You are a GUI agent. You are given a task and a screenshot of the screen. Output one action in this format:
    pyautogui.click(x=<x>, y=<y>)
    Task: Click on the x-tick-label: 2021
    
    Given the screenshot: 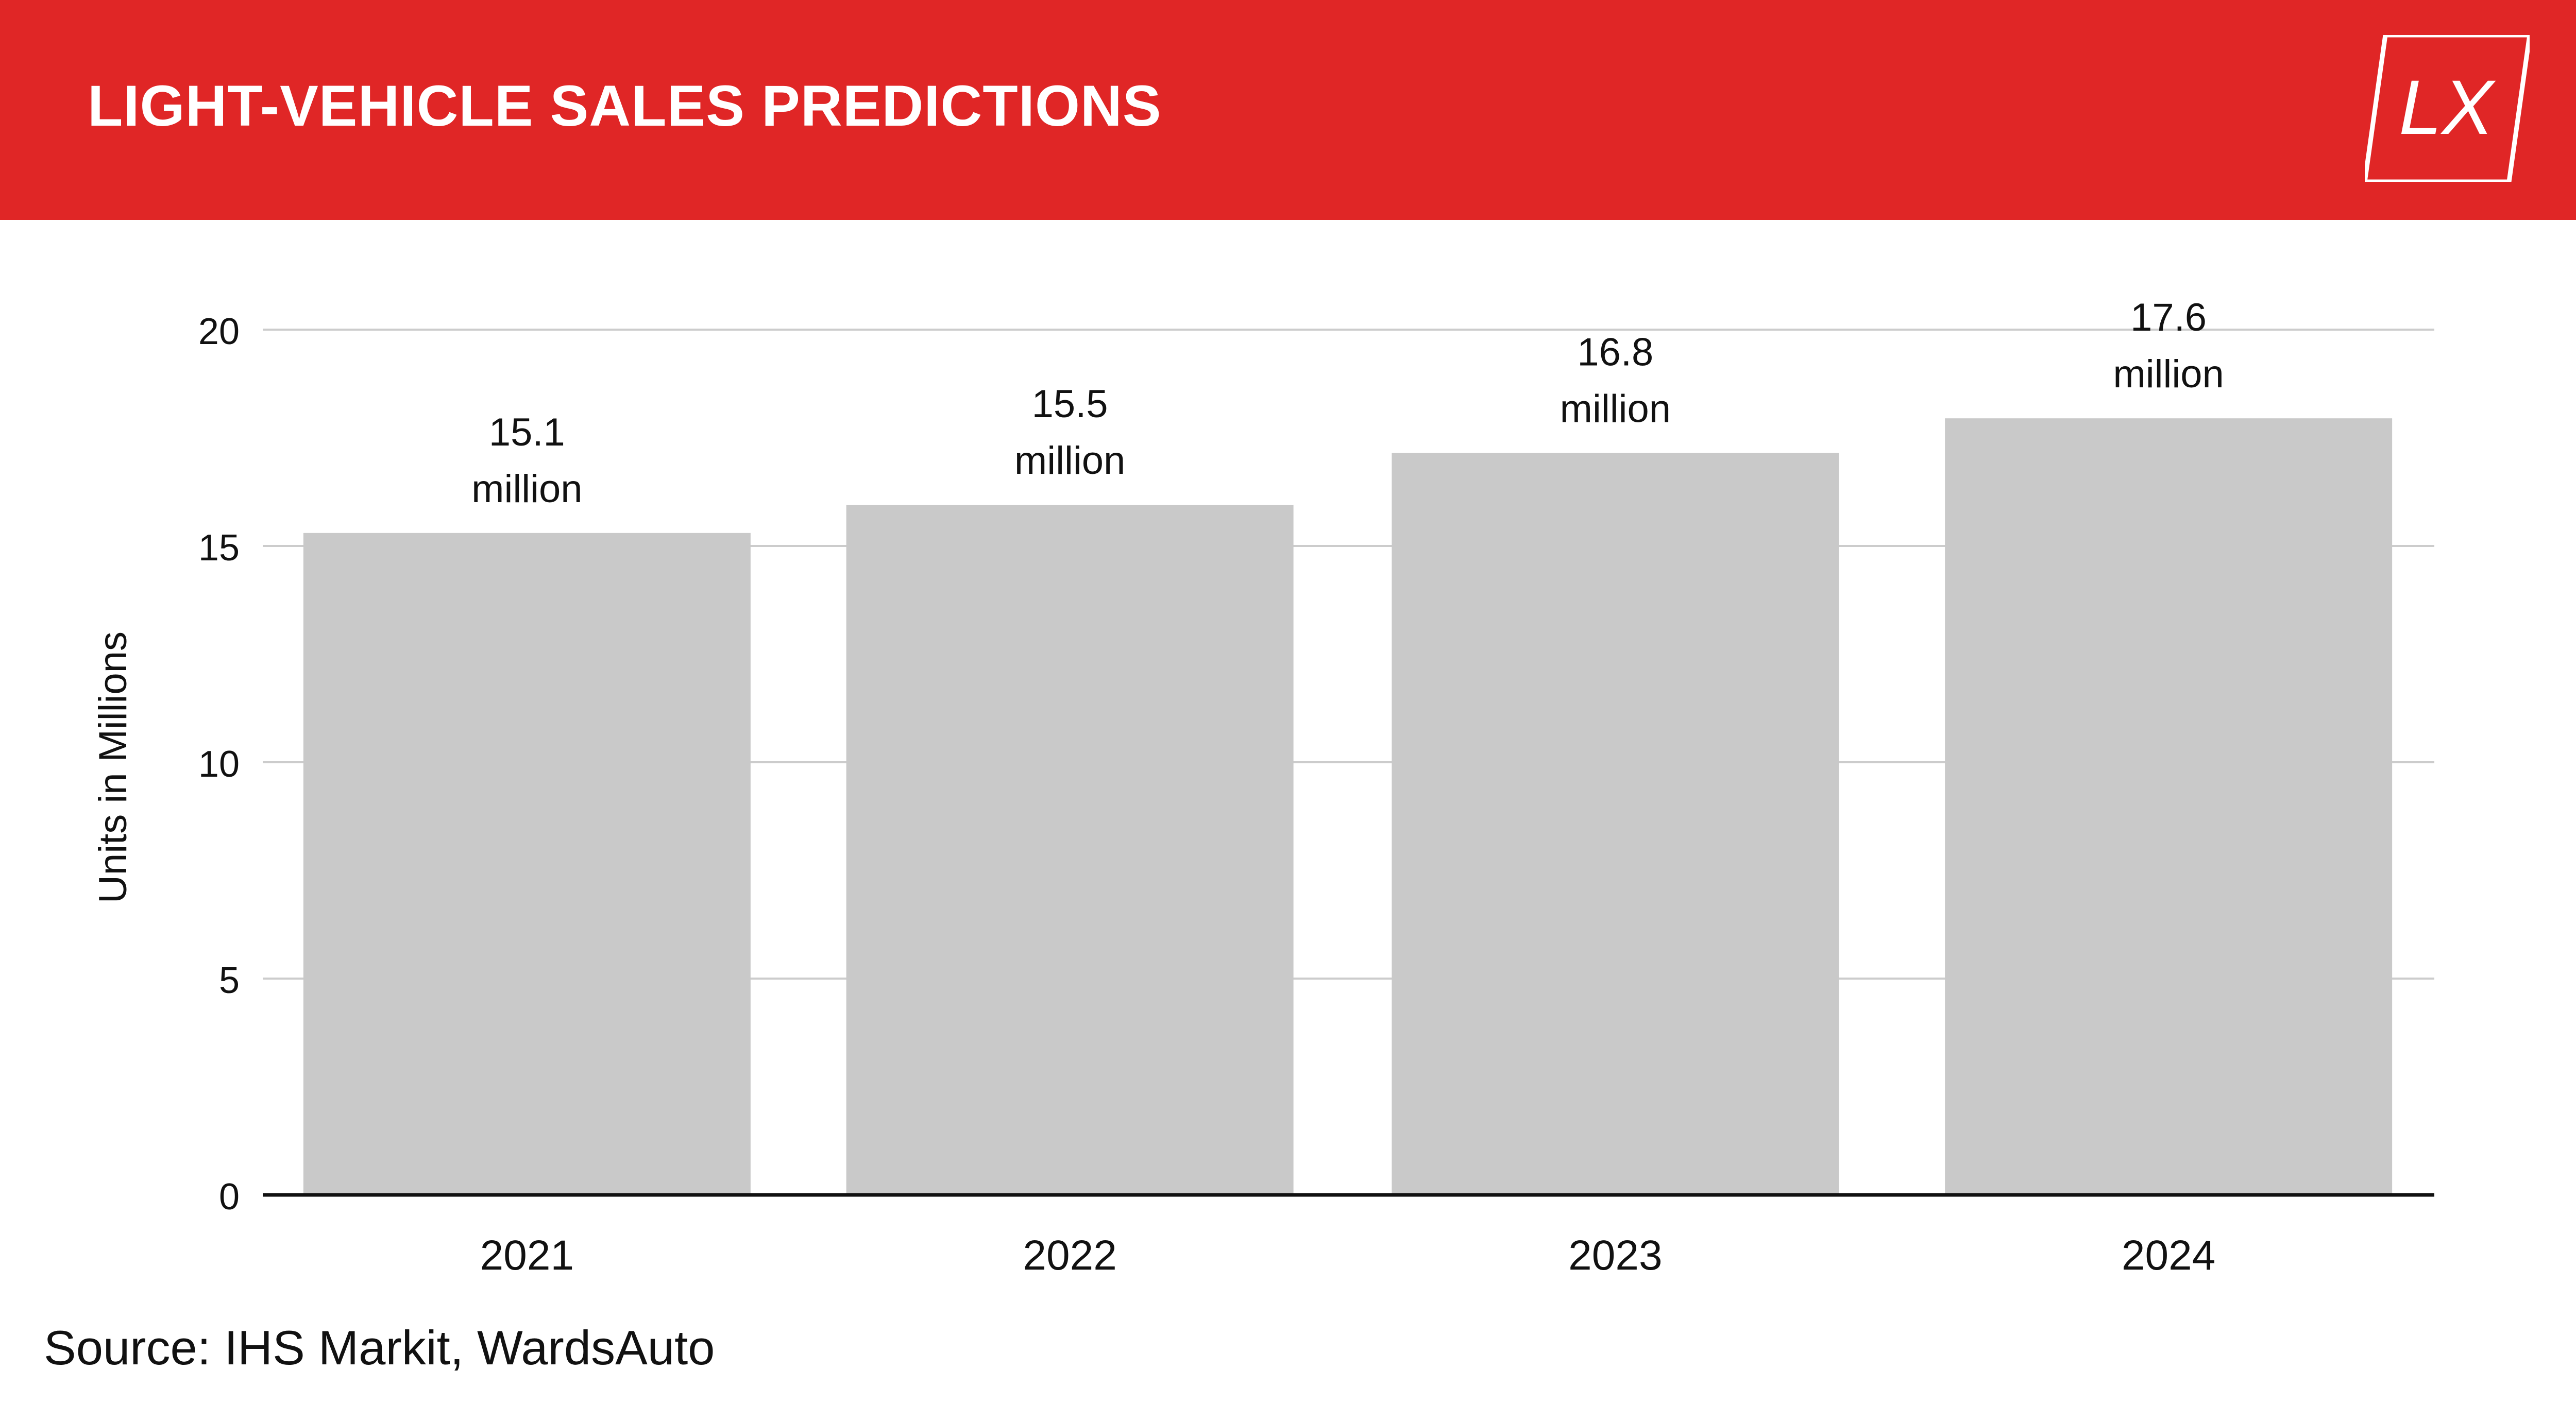 What is the action you would take?
    pyautogui.click(x=527, y=1255)
    